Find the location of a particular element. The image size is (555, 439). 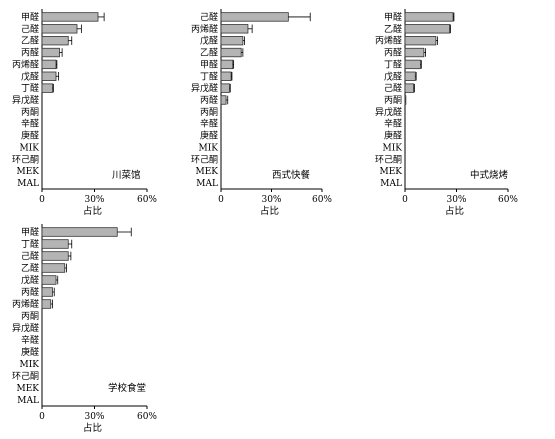

panel-label: 中式烧烤 is located at coordinates (489, 175).